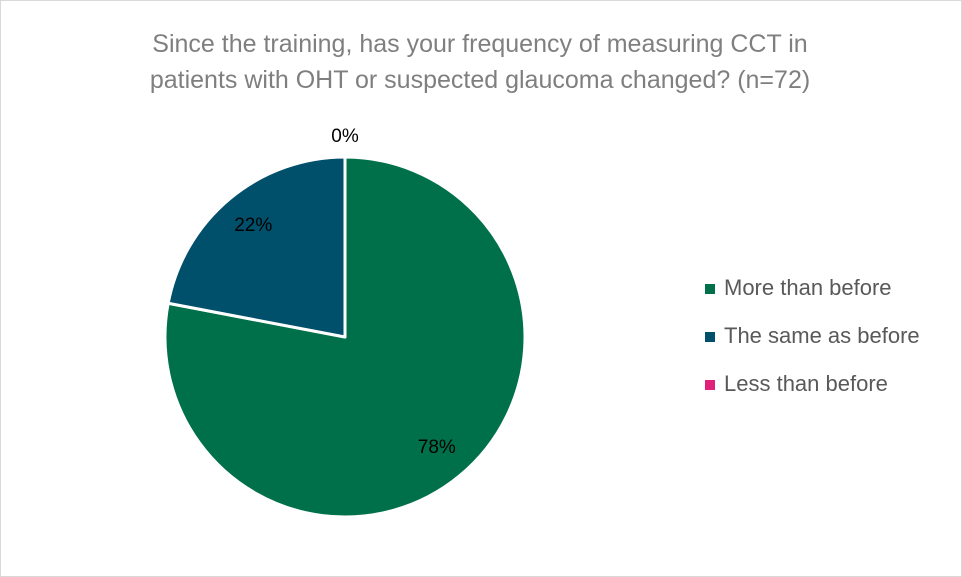  Describe the element at coordinates (808, 287) in the screenshot. I see `legend-label: More than before` at that location.